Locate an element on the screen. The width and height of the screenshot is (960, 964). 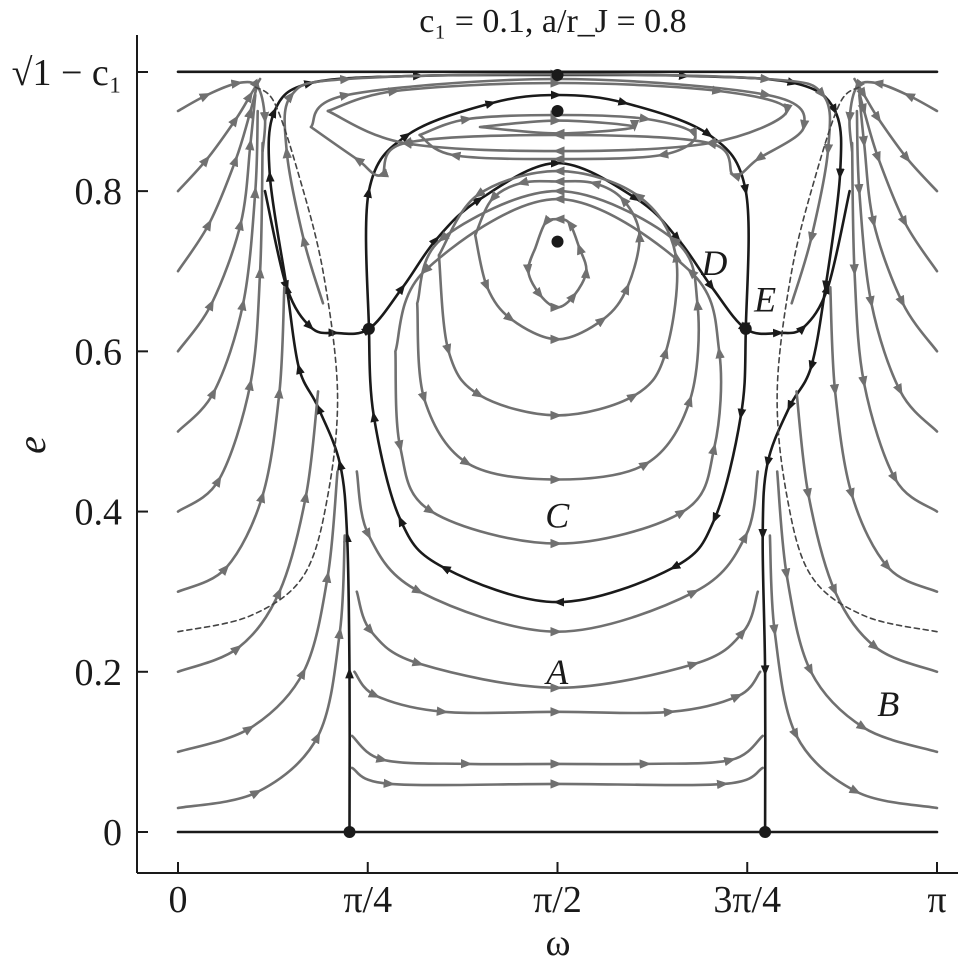
chart-title: c₁ = 0.1, a/r_J = 0.8 is located at coordinates (552, 21).